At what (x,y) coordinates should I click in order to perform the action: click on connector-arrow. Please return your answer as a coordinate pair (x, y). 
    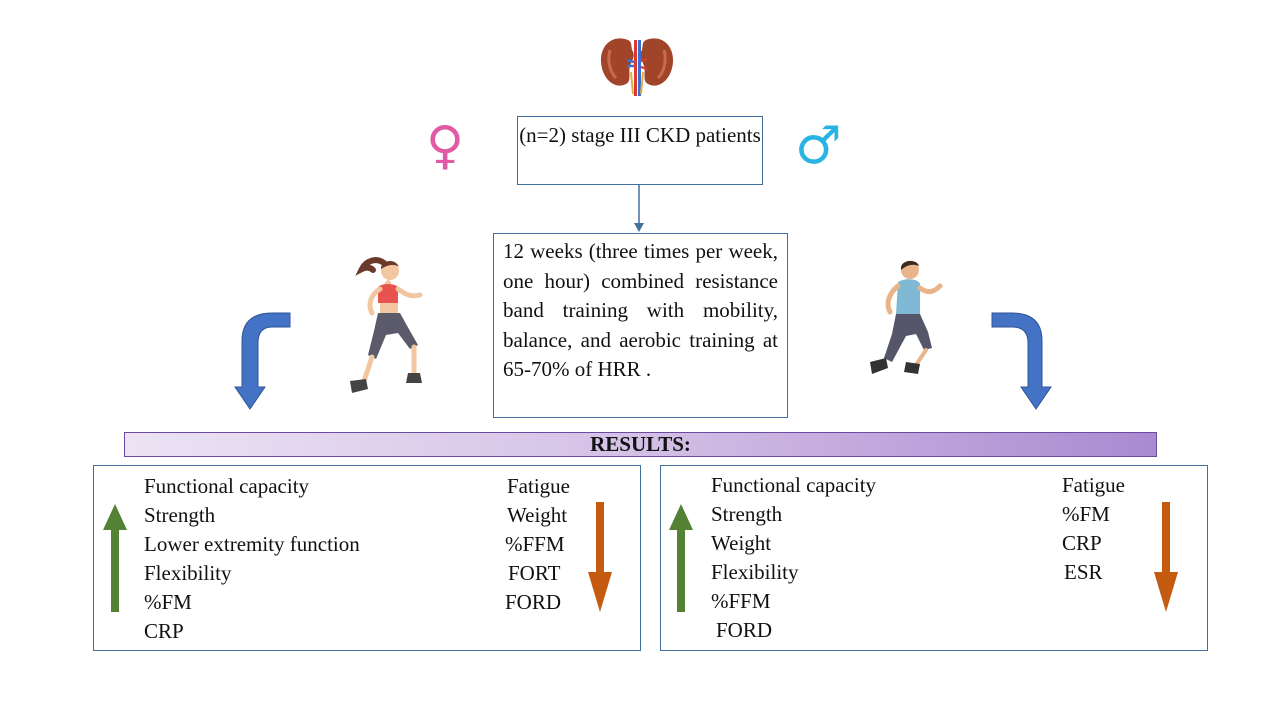
    Looking at the image, I should click on (639, 208).